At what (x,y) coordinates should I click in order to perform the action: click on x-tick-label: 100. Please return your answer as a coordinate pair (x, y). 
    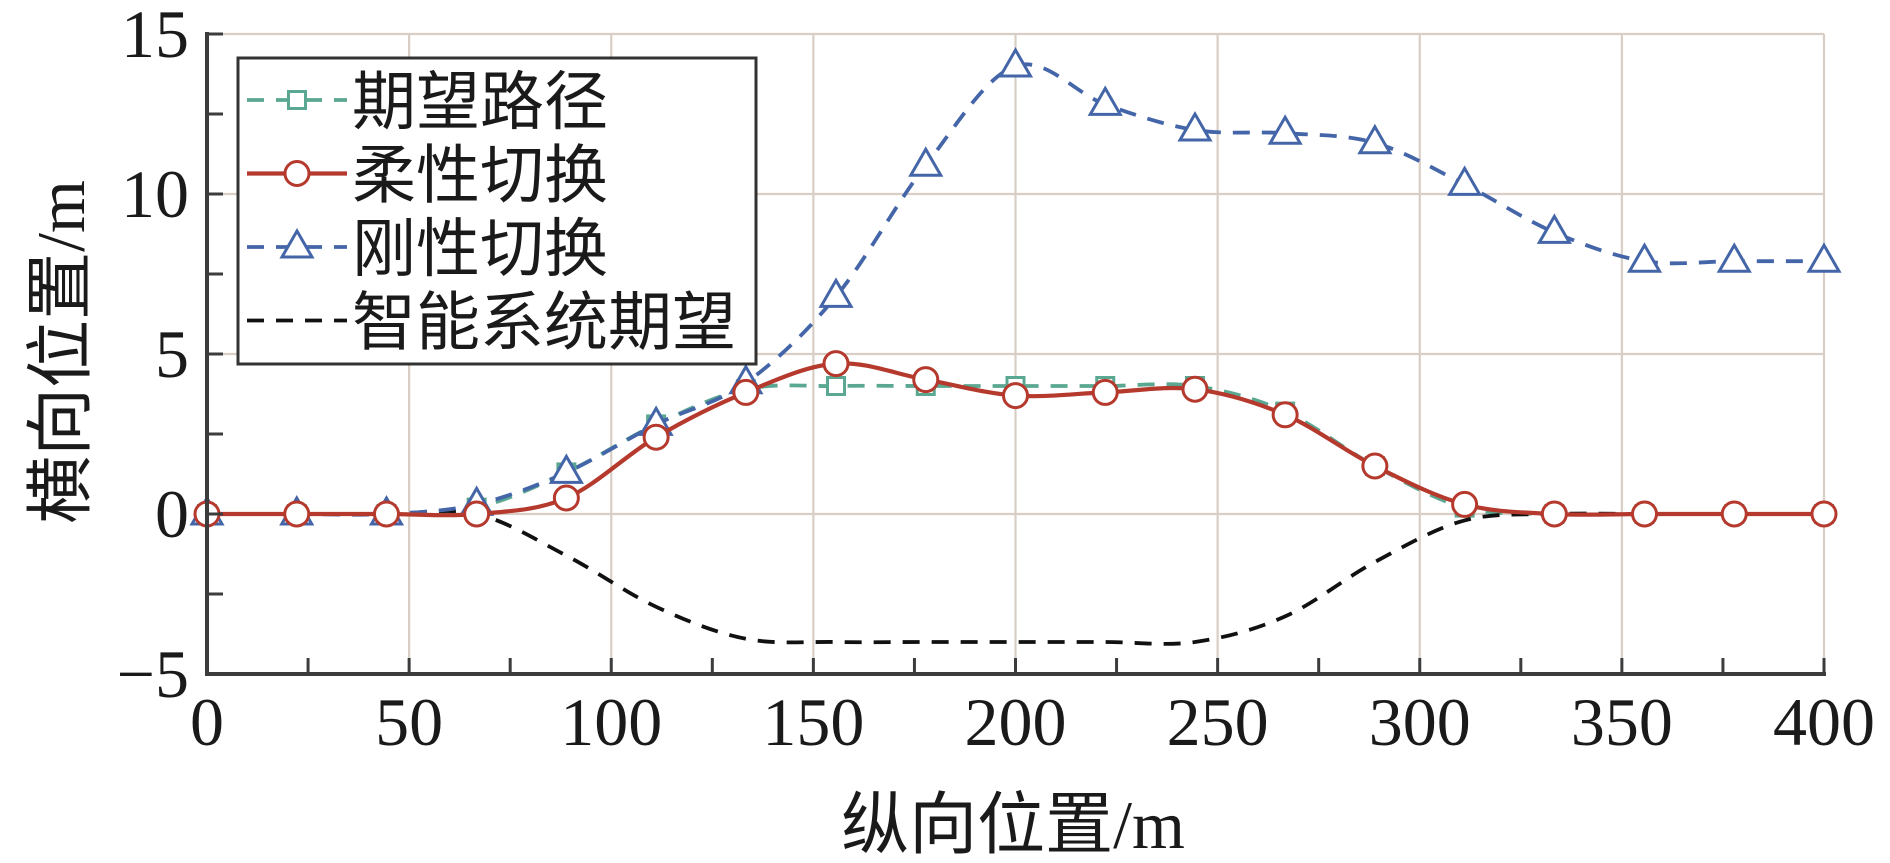
    Looking at the image, I should click on (611, 722).